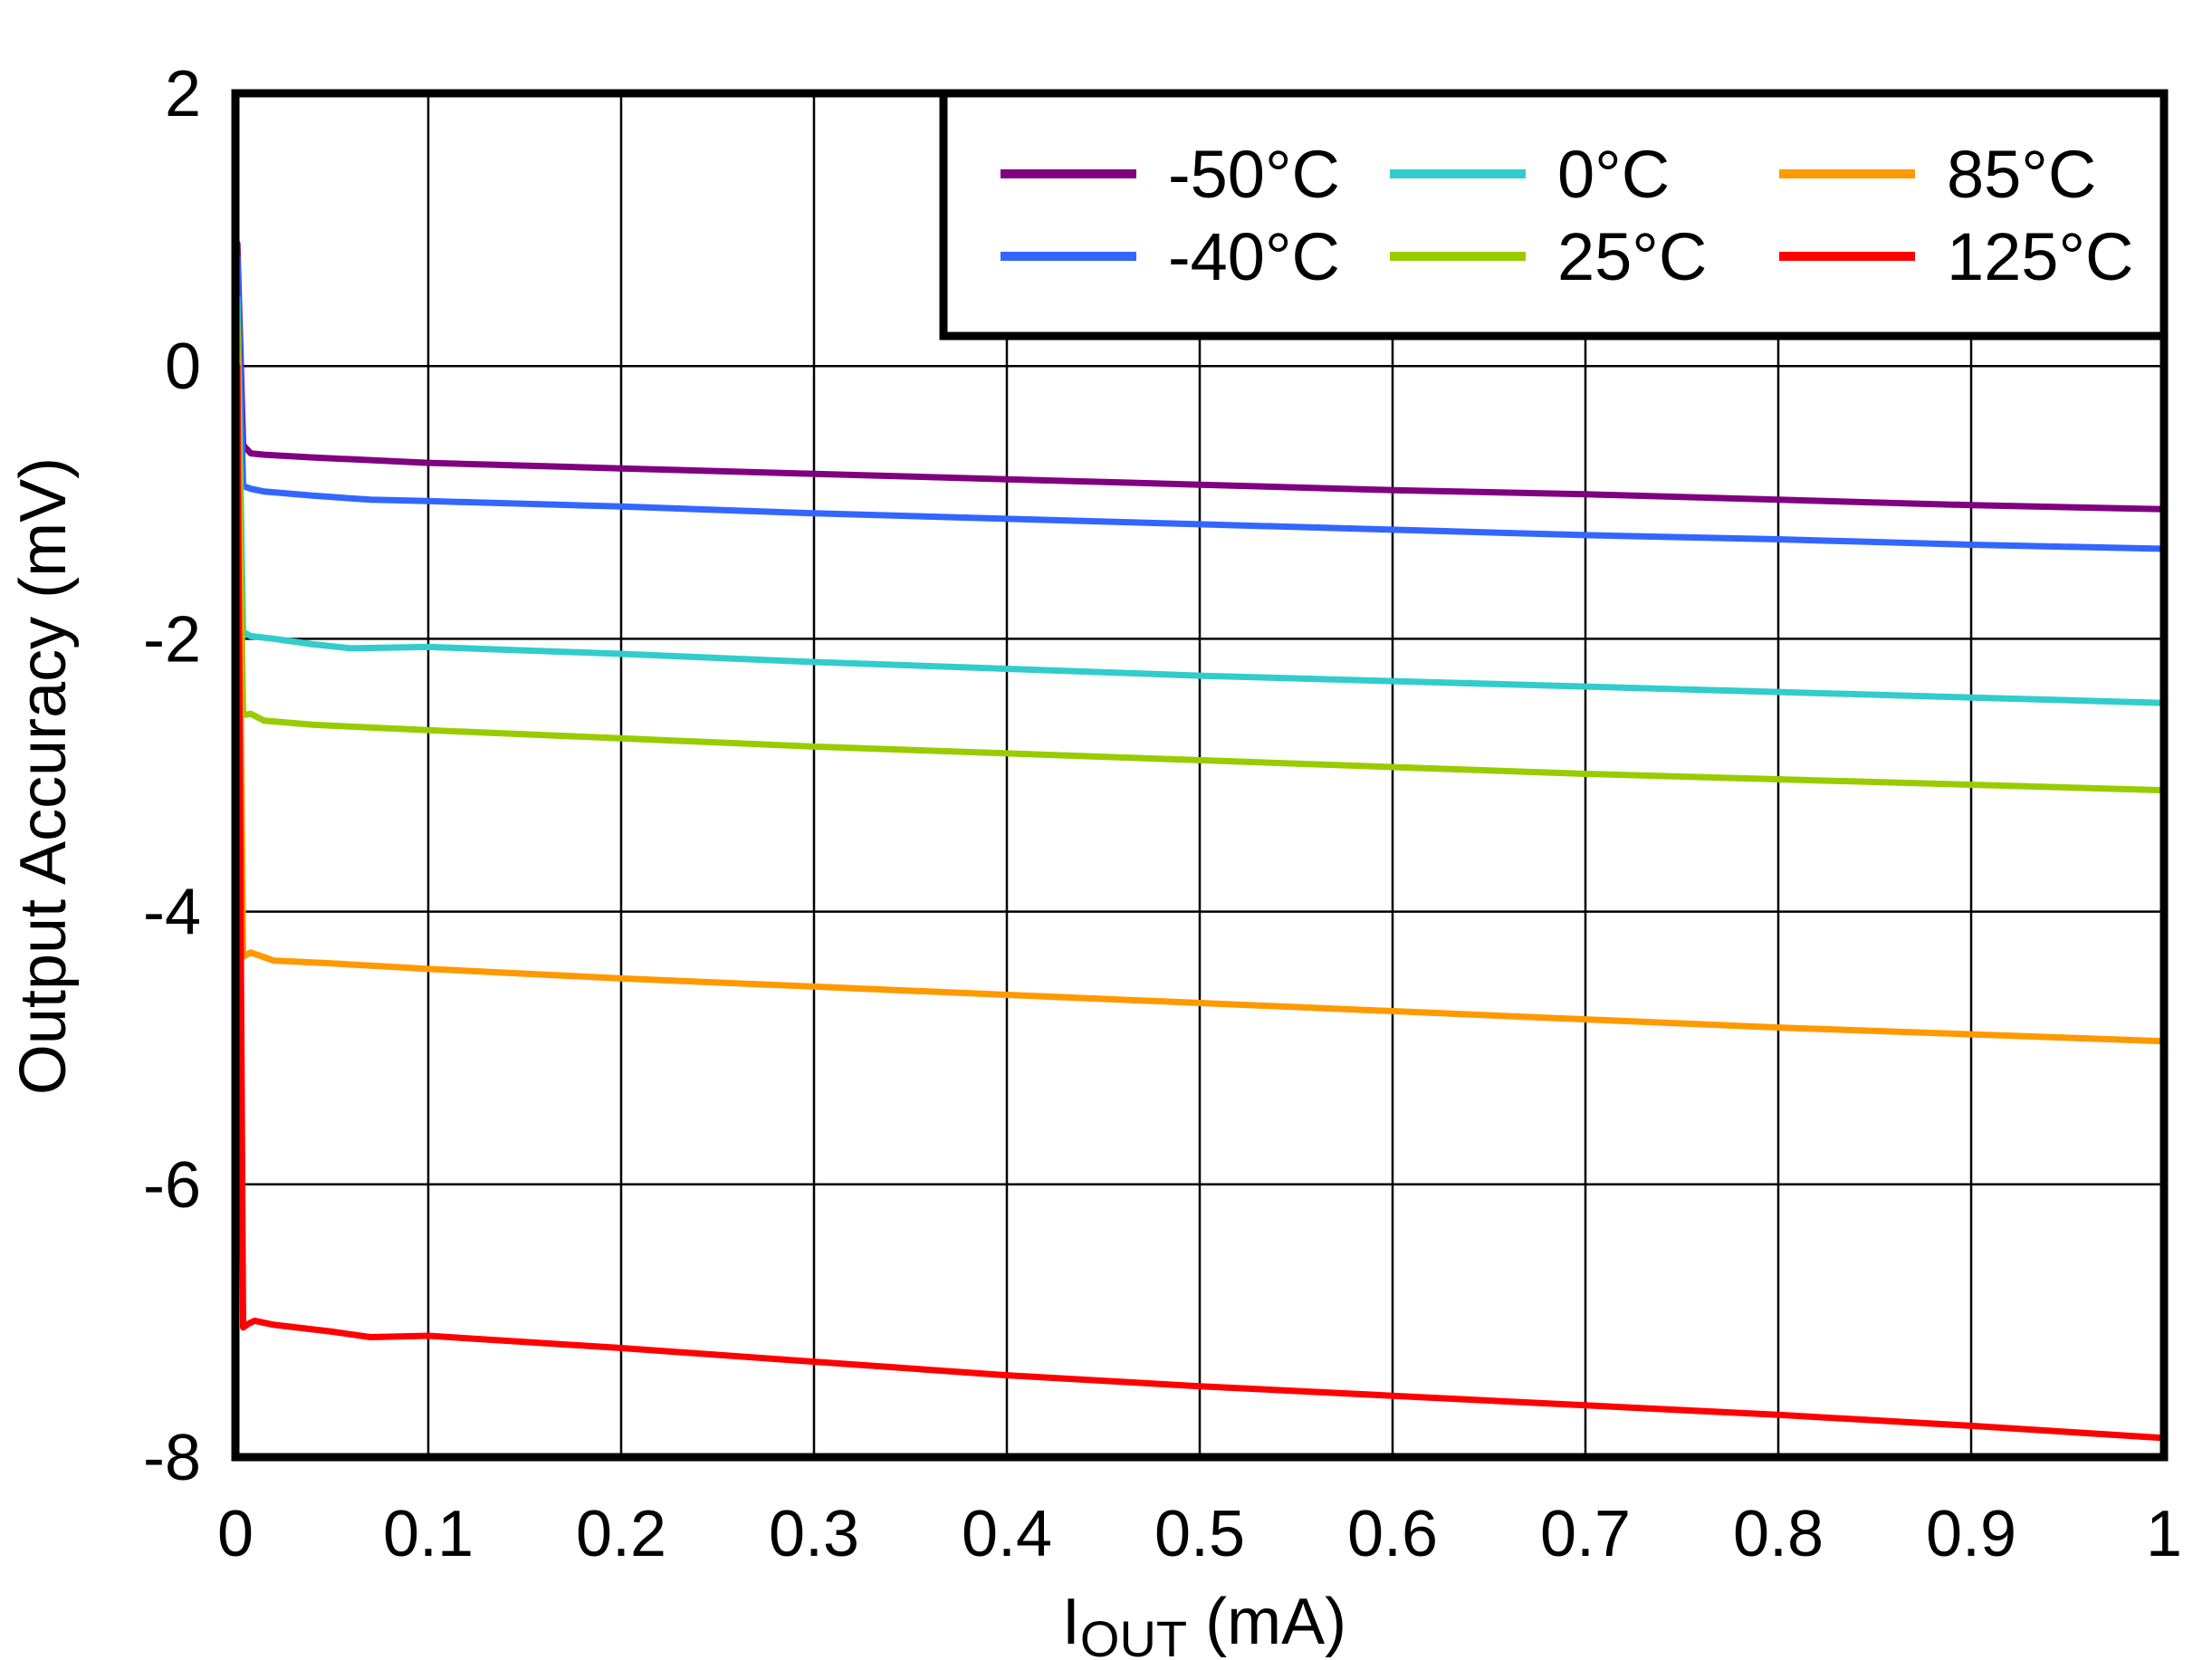 The image size is (2212, 1660). What do you see at coordinates (183, 94) in the screenshot?
I see `y-tick-label: 2` at bounding box center [183, 94].